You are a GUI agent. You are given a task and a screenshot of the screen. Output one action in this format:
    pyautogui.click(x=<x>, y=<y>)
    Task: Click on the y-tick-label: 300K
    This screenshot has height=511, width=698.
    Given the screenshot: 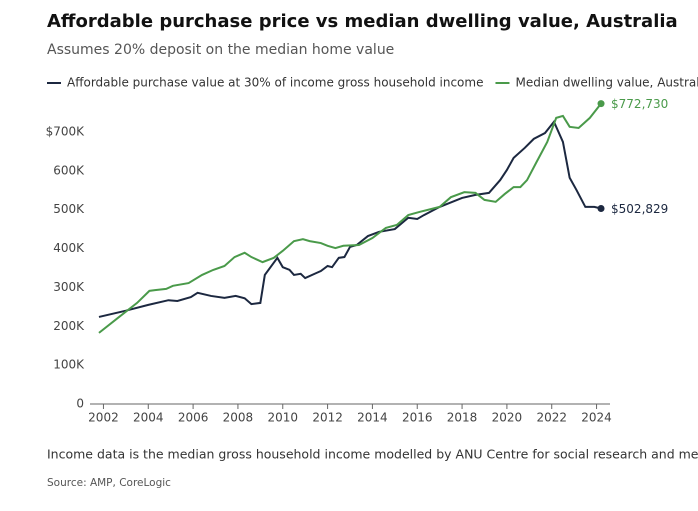 What is the action you would take?
    pyautogui.click(x=69, y=287)
    